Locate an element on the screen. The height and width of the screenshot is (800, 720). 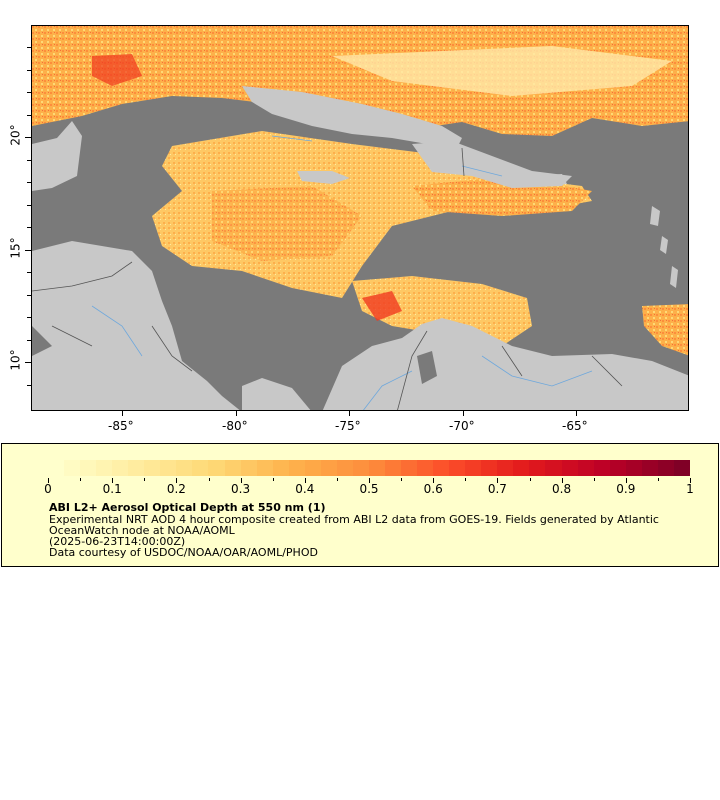
colorbar-label: 0.8 is located at coordinates (562, 489).